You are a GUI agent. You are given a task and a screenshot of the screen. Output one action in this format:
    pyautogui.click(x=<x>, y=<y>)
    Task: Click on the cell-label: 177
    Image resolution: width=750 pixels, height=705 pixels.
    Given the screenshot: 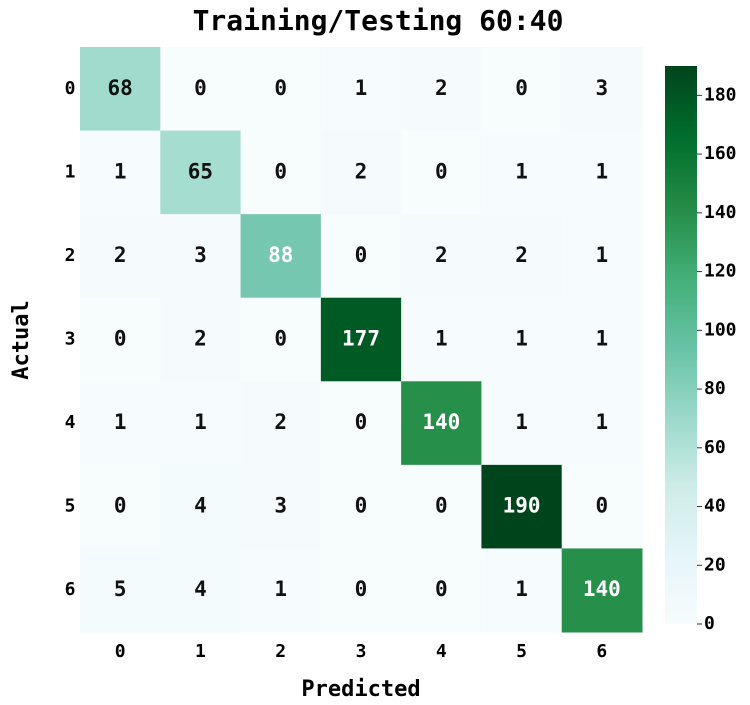 What is the action you would take?
    pyautogui.click(x=361, y=339)
    